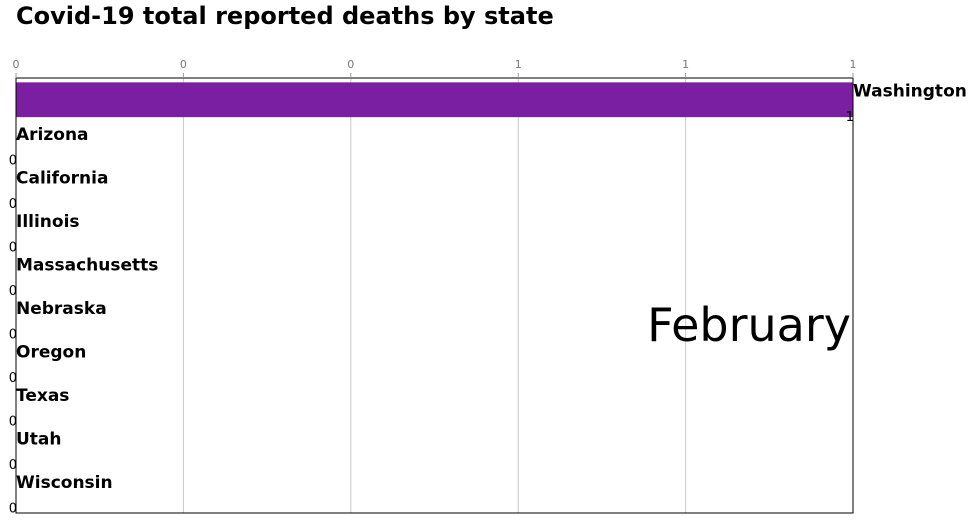 This screenshot has height=520, width=980. I want to click on bar-category-label: Wisconsin, so click(64, 483).